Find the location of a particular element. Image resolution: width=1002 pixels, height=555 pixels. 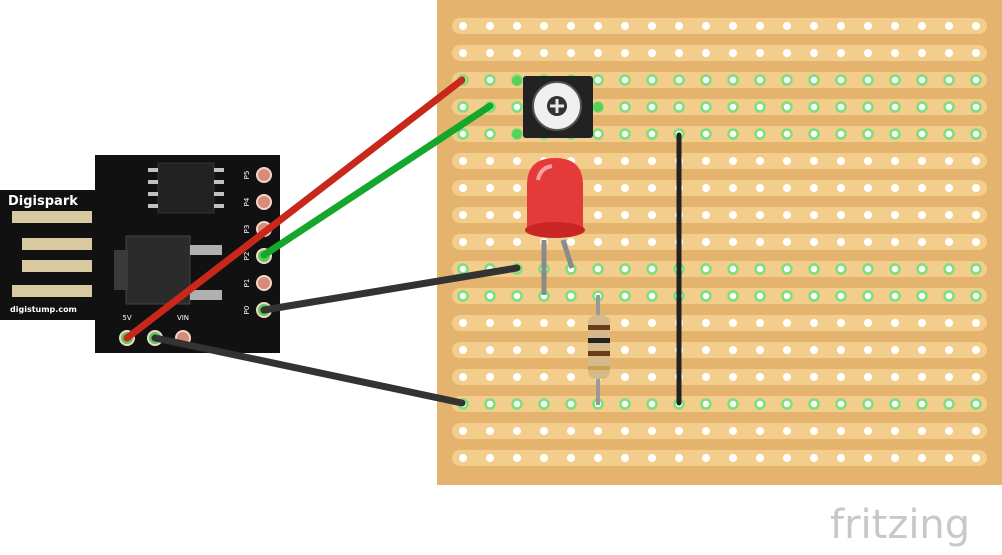

pin-label: P0 is located at coordinates (247, 310).